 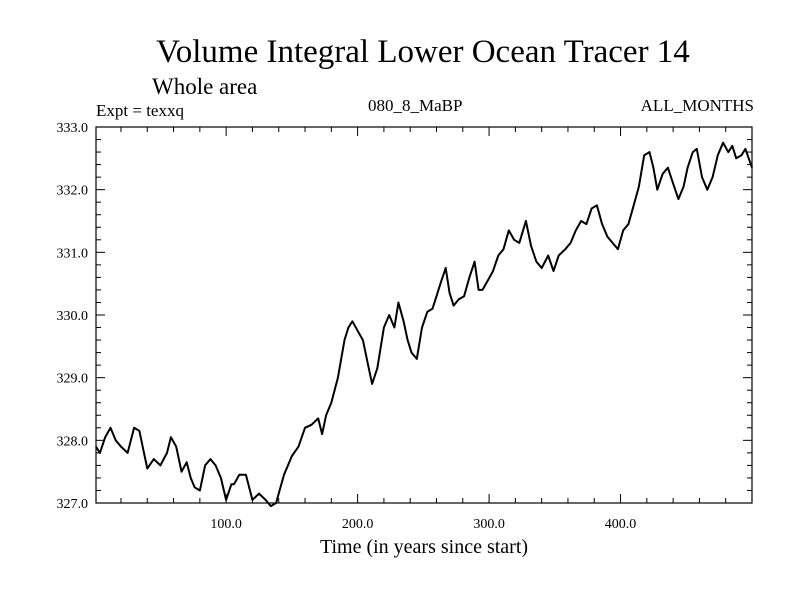 I want to click on x-tick-label: 200.0, so click(x=358, y=524).